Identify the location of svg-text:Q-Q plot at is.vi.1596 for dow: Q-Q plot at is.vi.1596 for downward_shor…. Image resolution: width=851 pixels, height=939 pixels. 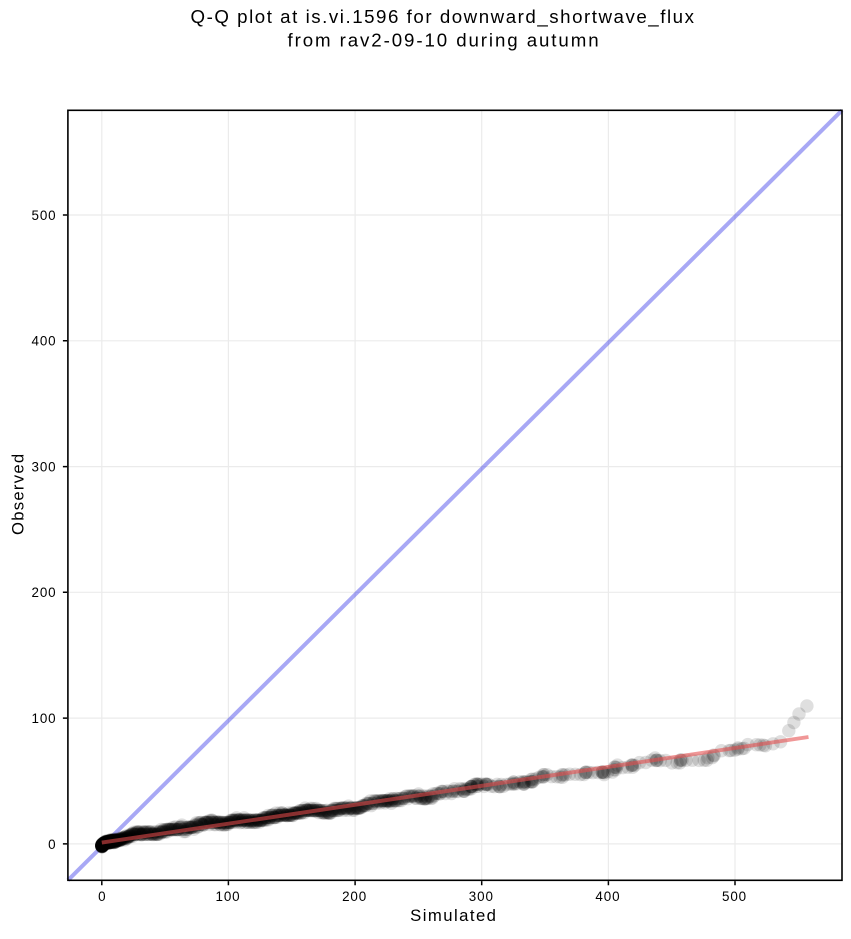
(443, 17).